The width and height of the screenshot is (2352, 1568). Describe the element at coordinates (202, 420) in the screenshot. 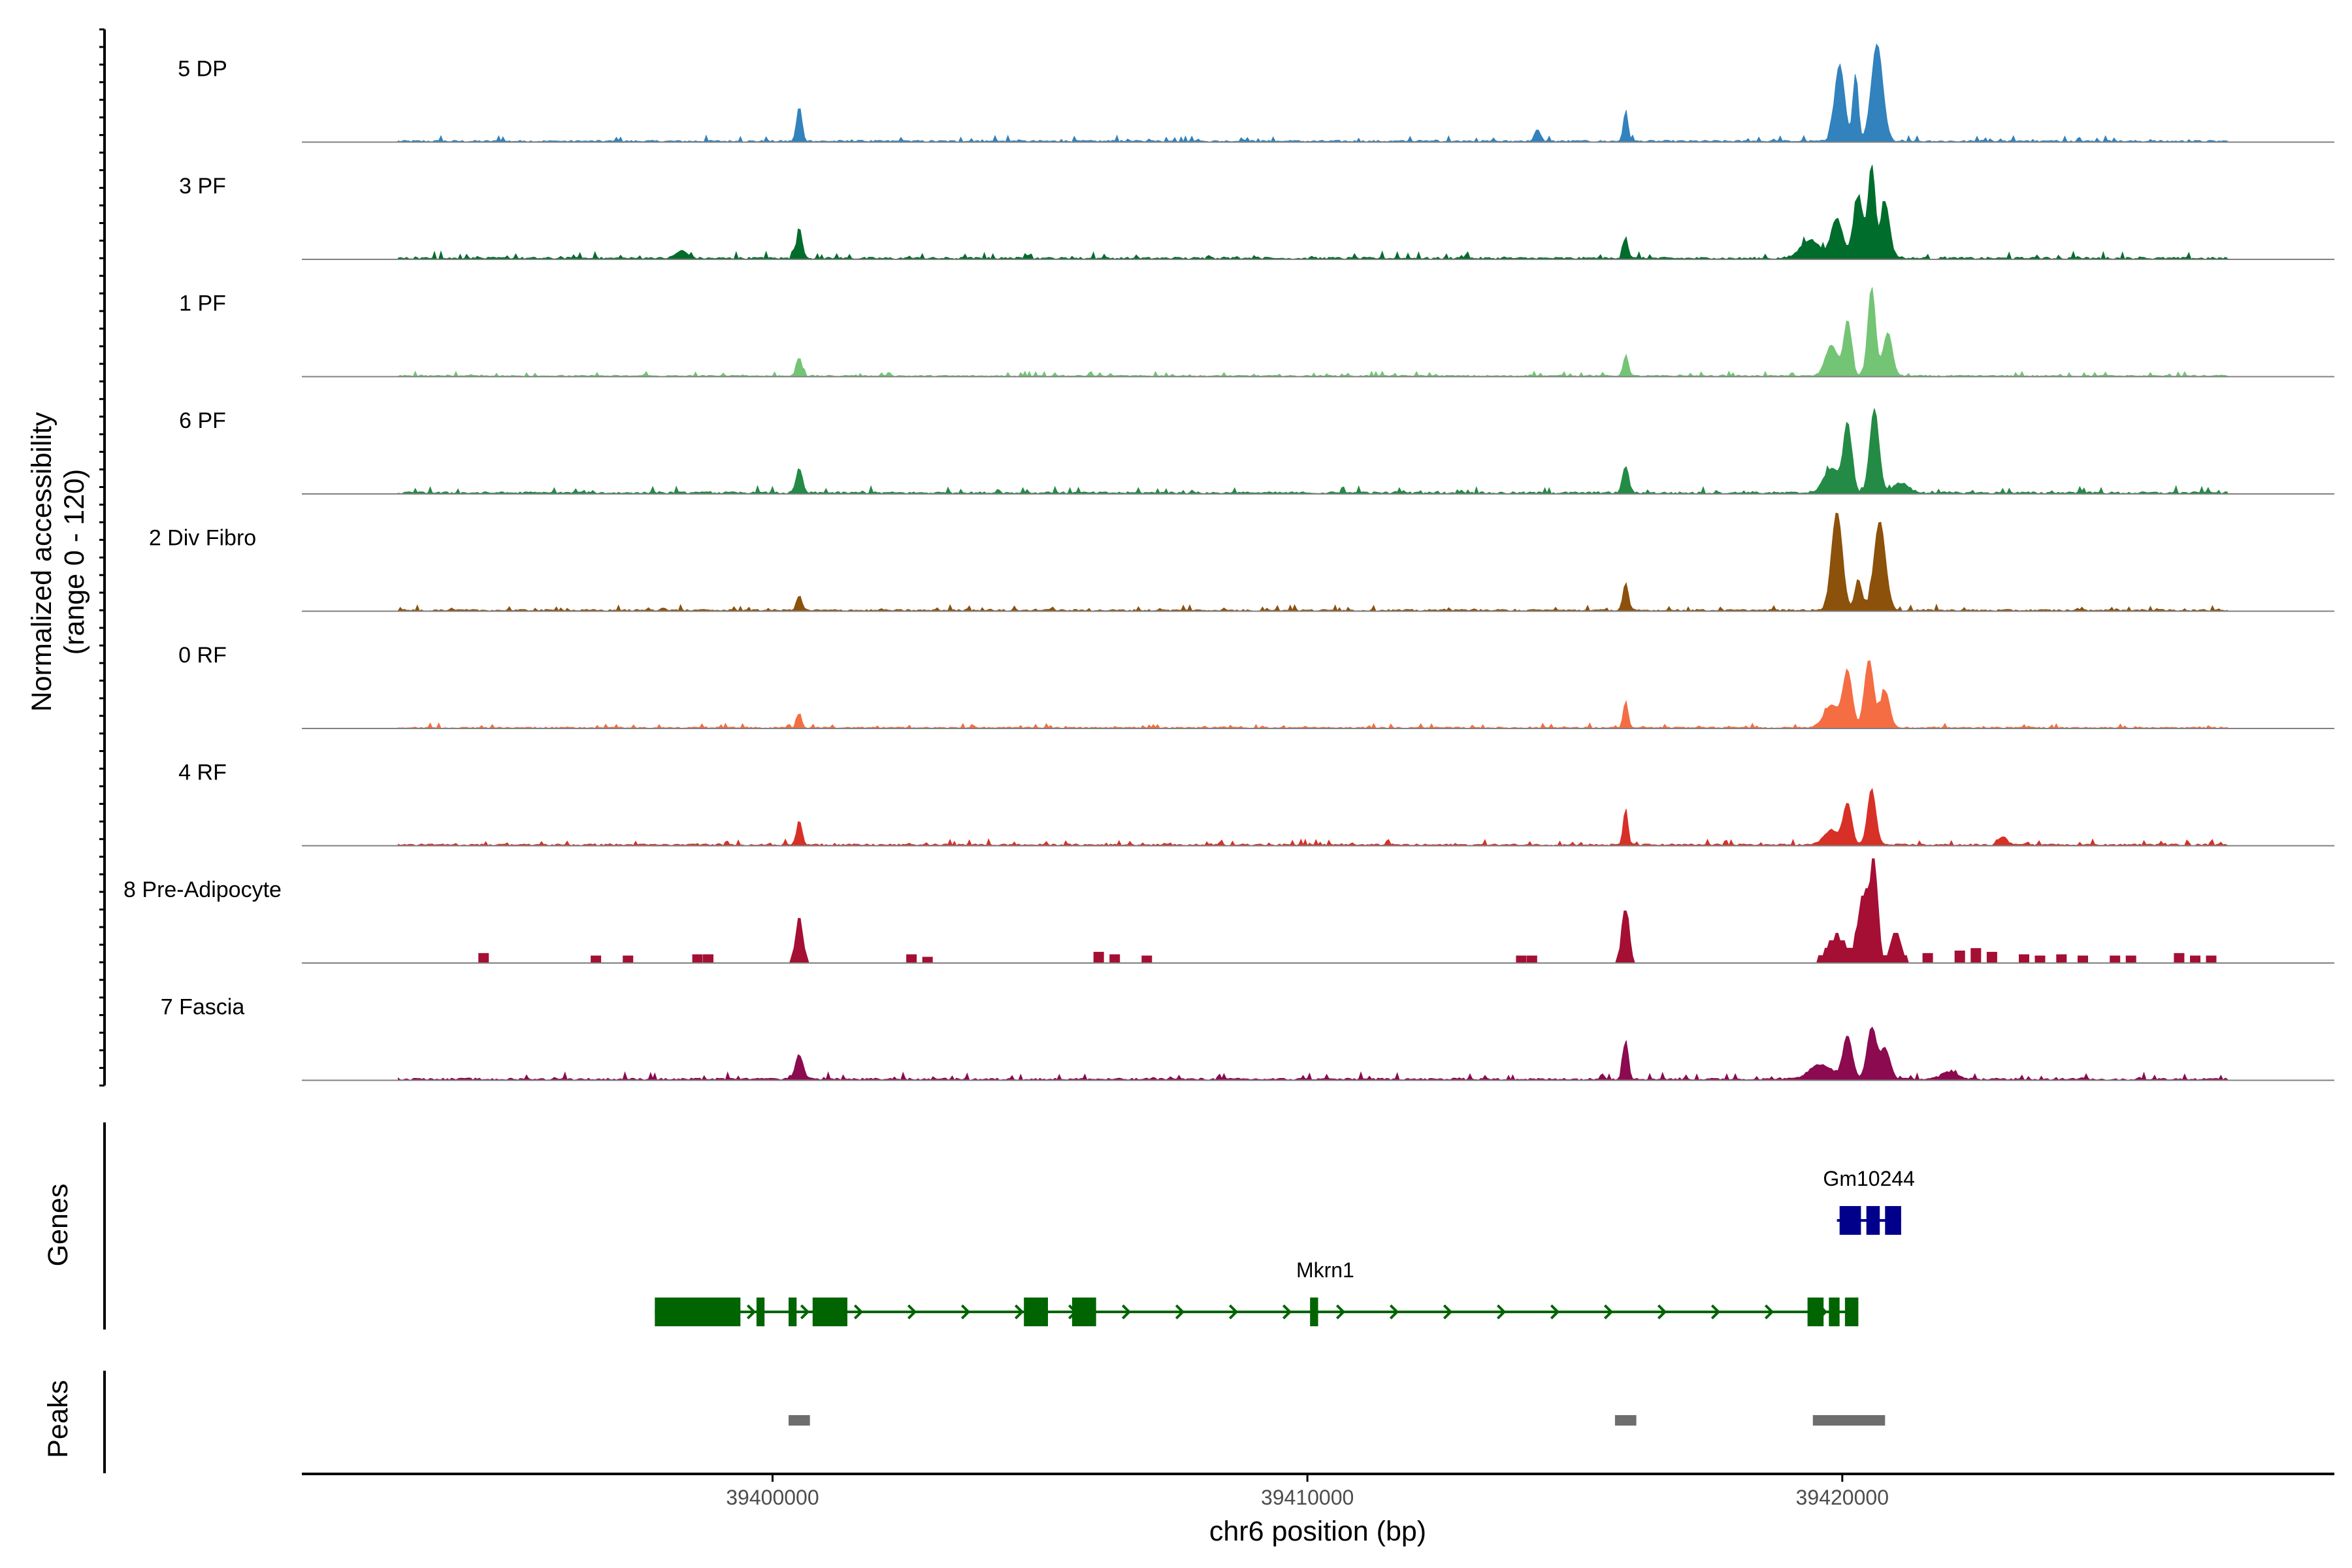

I see `track-label-6-pf: 6 PF` at that location.